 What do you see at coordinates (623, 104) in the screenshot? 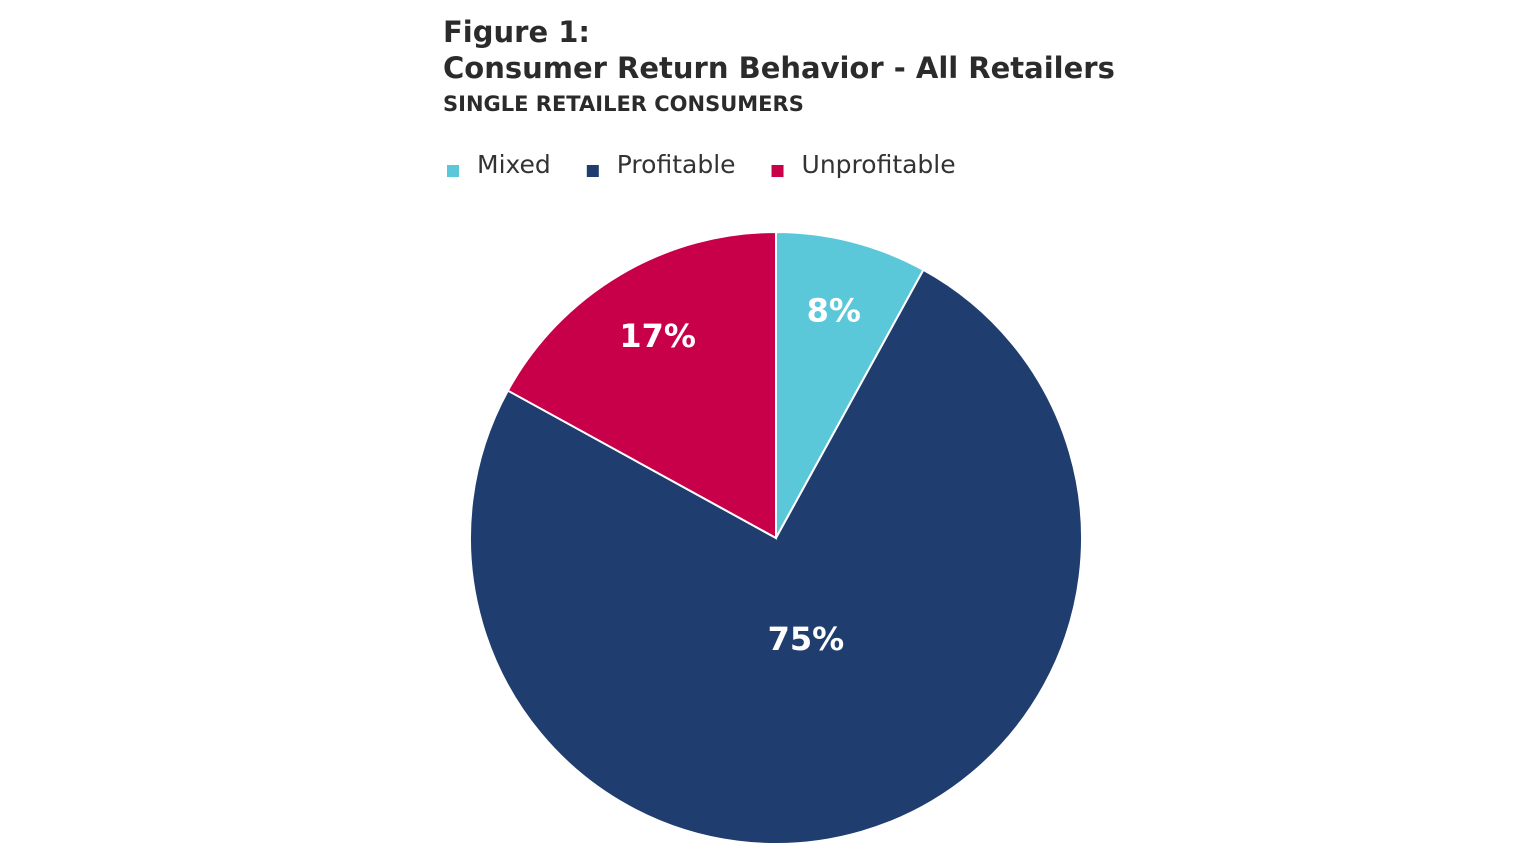
I see `chart-subtitle: SINGLE RETAILER CONSUMERS` at bounding box center [623, 104].